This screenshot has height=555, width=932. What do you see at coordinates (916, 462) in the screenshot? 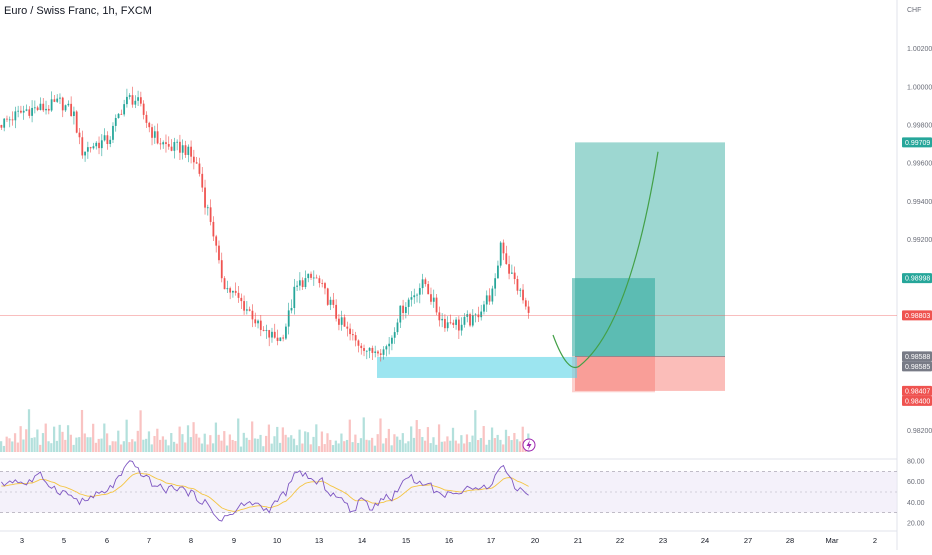
I see `rsi-tick-label: 80.00` at bounding box center [916, 462].